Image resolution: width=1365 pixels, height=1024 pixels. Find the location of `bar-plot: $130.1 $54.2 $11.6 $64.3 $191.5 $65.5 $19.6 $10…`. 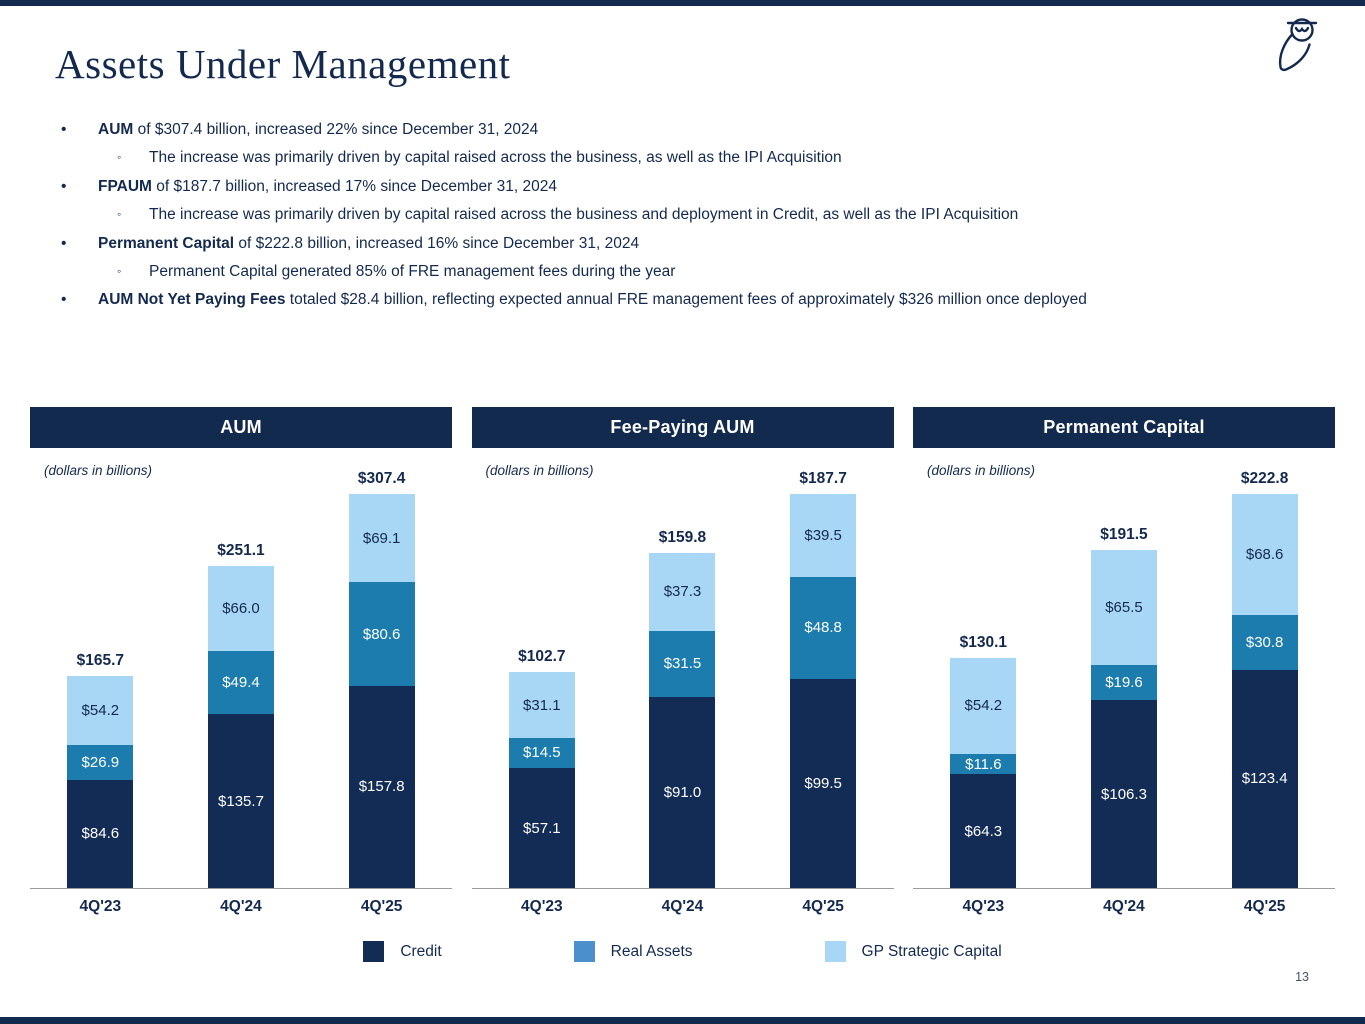

bar-plot: $130.1 $54.2 $11.6 $64.3 $191.5 $65.5 $19.6 $10… is located at coordinates (1124, 679).